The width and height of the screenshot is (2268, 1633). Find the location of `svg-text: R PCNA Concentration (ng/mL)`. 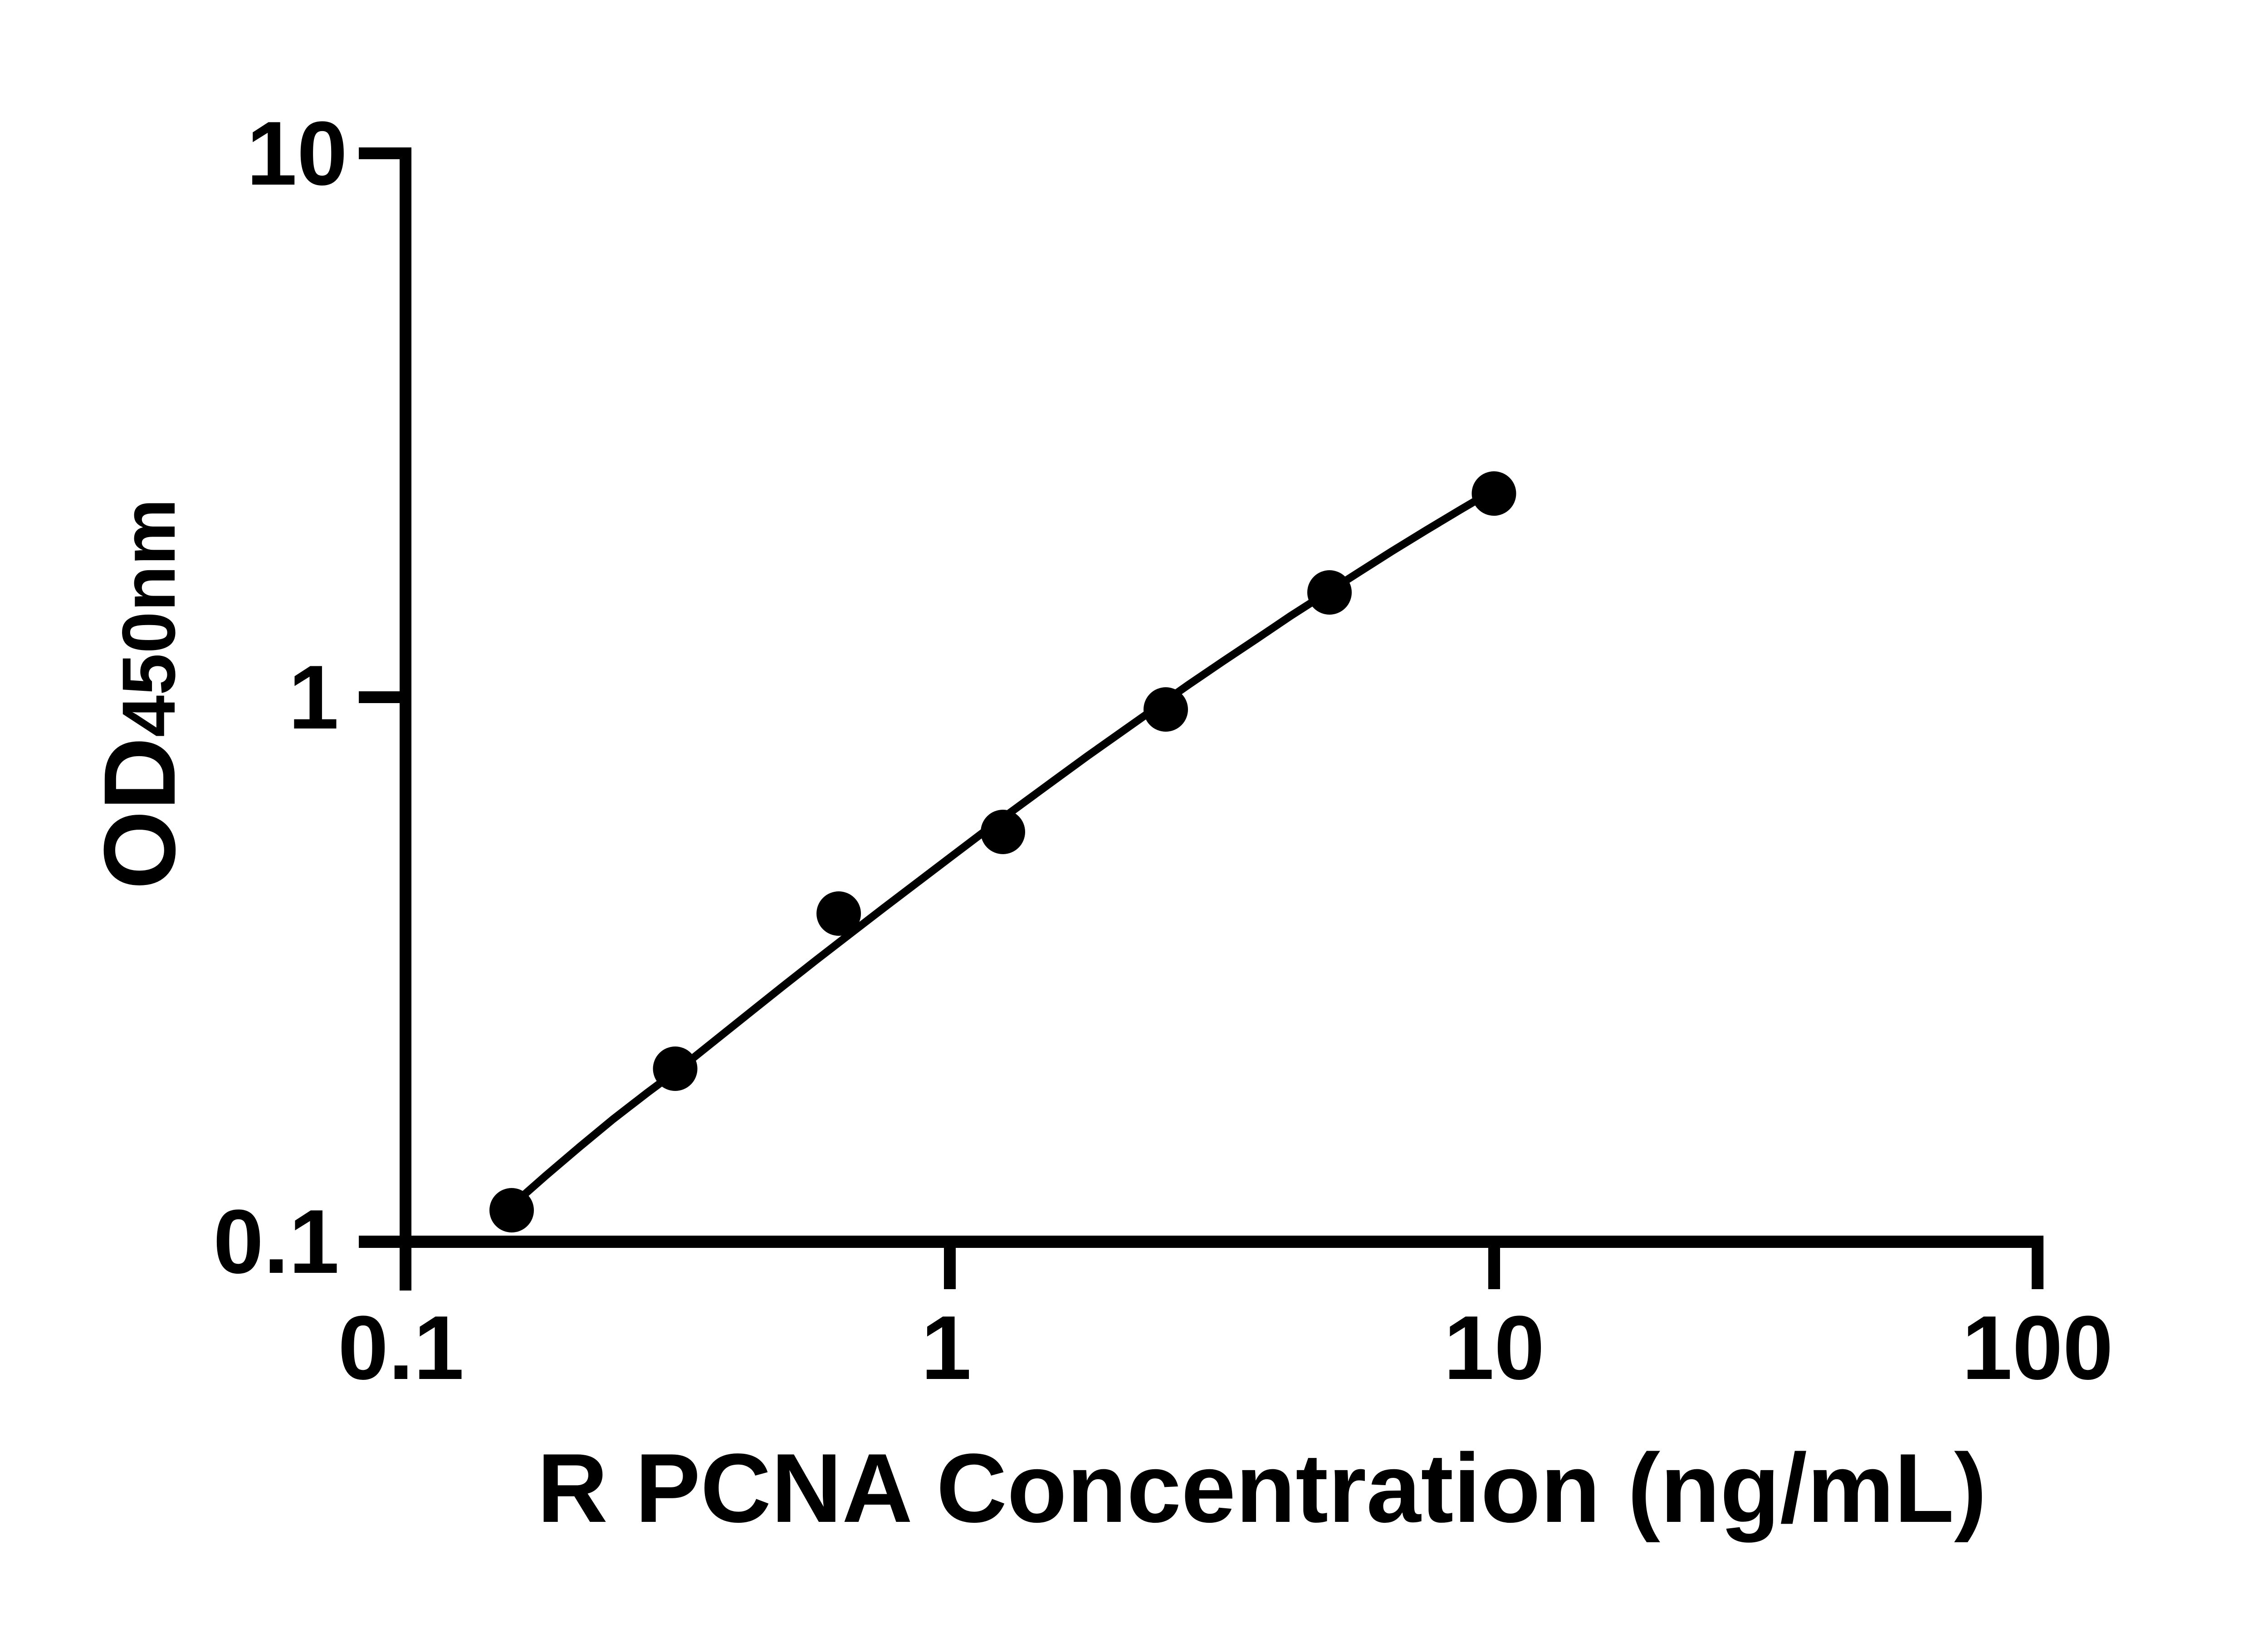

svg-text: R PCNA Concentration (ng/mL) is located at coordinates (1262, 1488).